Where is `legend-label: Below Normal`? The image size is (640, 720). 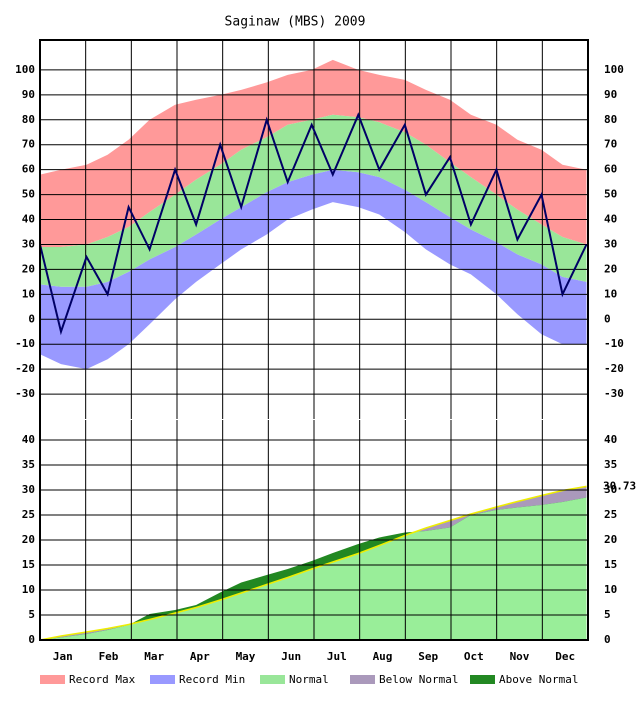
legend-label: Below Normal is located at coordinates (418, 679).